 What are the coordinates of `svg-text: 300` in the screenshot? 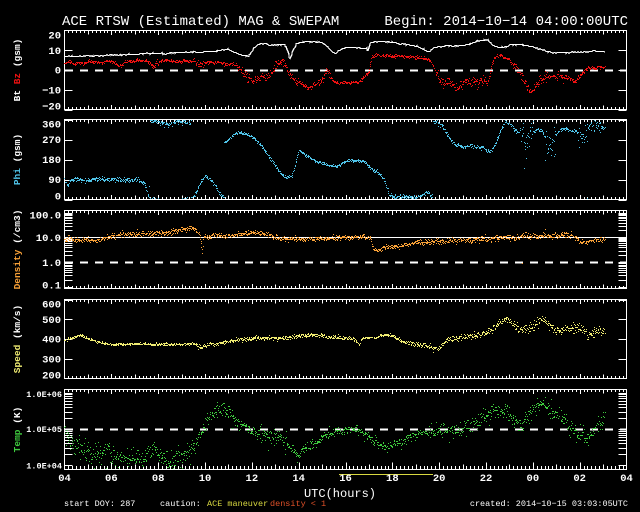 It's located at (51, 360).